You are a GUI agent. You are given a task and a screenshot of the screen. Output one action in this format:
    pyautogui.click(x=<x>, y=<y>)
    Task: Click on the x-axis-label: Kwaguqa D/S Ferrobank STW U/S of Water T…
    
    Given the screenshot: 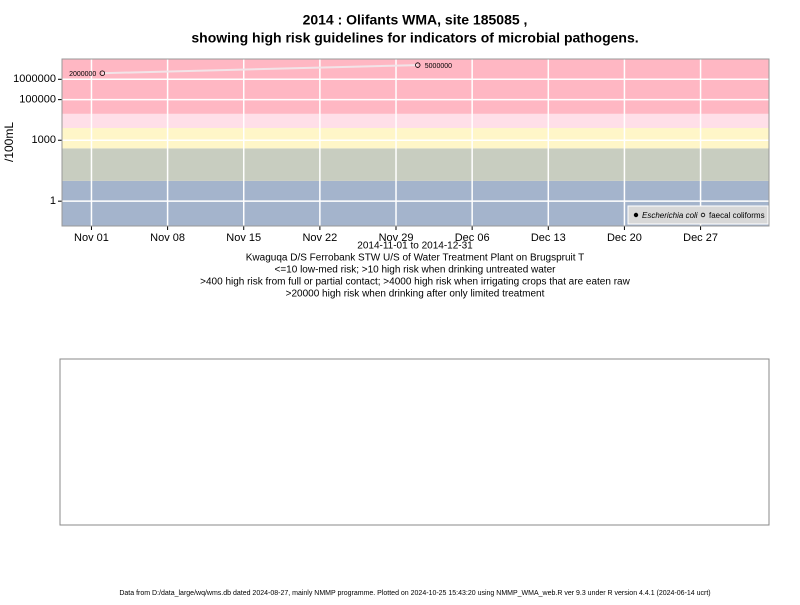 What is the action you would take?
    pyautogui.click(x=415, y=258)
    